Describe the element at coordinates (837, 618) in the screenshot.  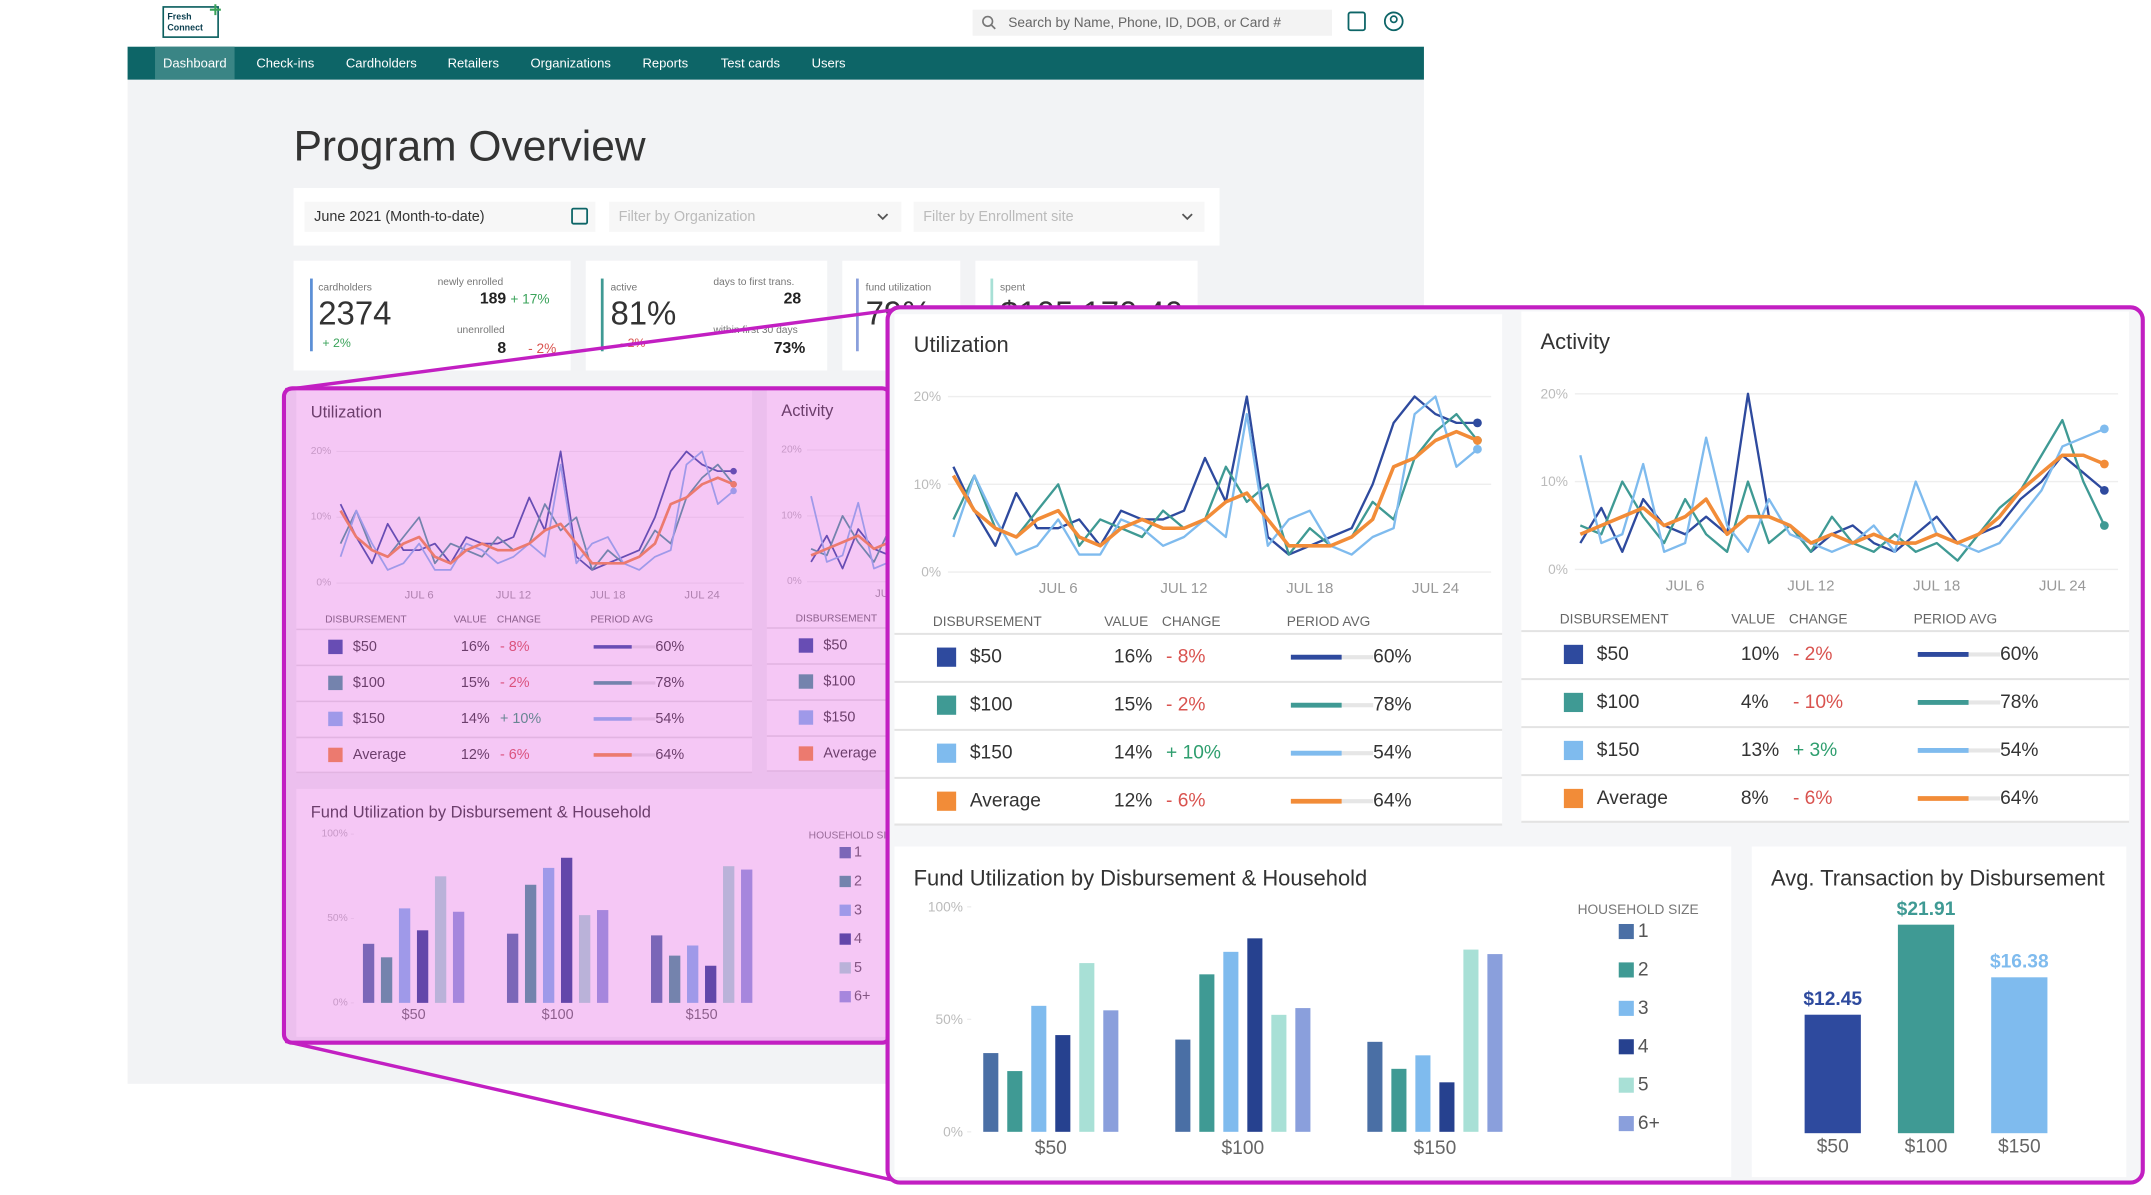
I see `table-header: DISBURSEMENT` at that location.